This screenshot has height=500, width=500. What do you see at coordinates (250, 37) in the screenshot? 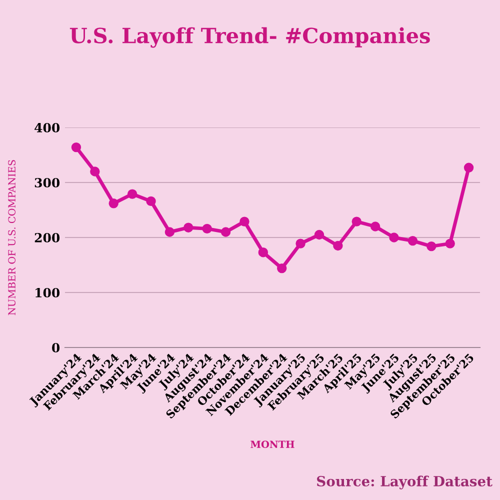
I see `chart-title: U.S. Layoff Trend- #Companies` at bounding box center [250, 37].